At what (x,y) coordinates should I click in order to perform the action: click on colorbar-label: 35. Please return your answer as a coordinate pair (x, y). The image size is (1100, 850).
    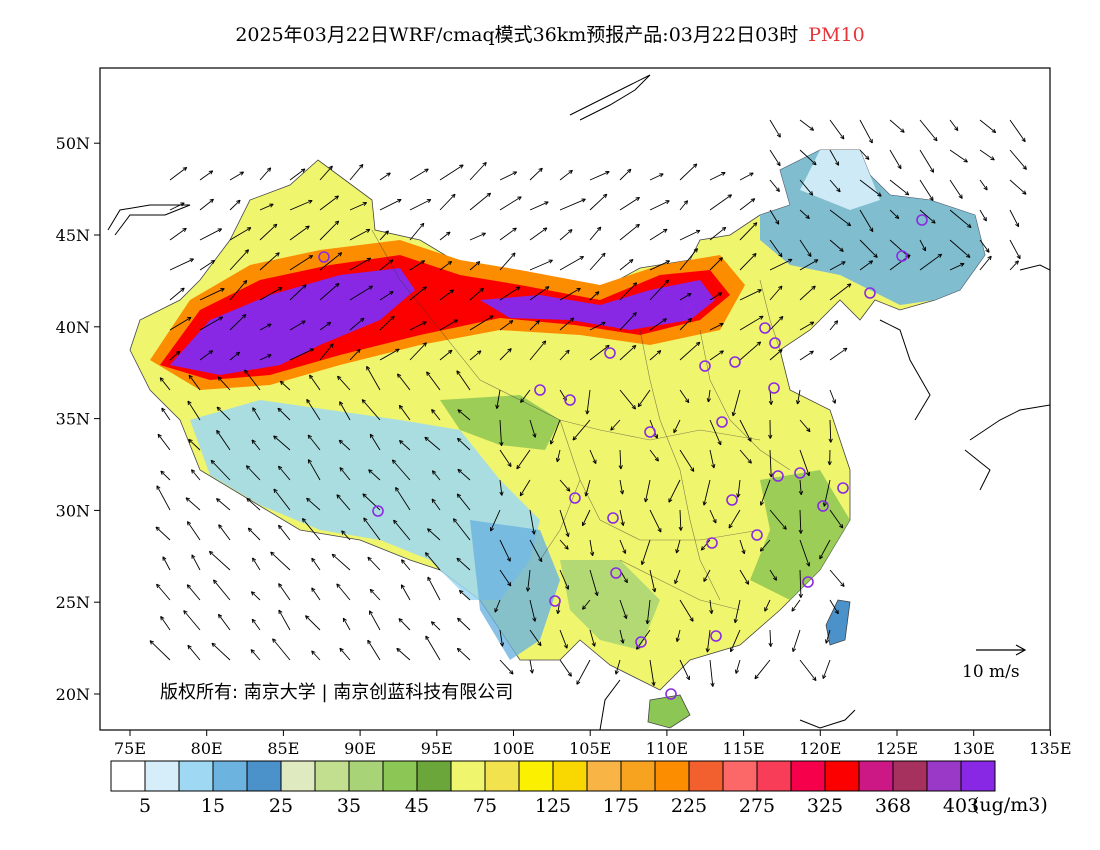
    Looking at the image, I should click on (349, 806).